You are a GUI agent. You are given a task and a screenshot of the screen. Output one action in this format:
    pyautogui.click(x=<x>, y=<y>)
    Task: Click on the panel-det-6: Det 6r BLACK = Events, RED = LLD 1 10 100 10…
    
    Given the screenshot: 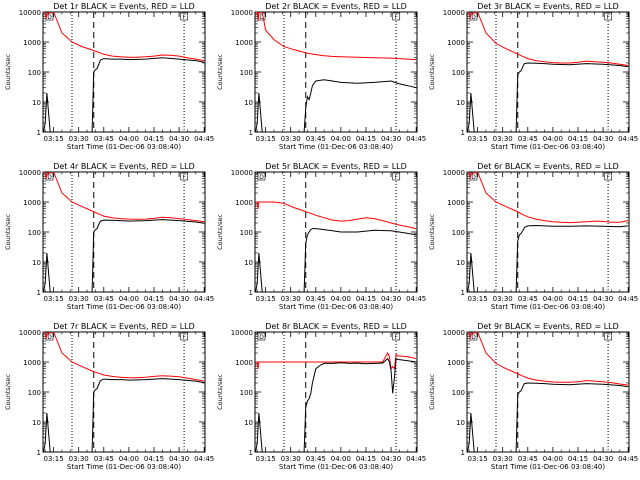 What is the action you would take?
    pyautogui.click(x=533, y=236)
    